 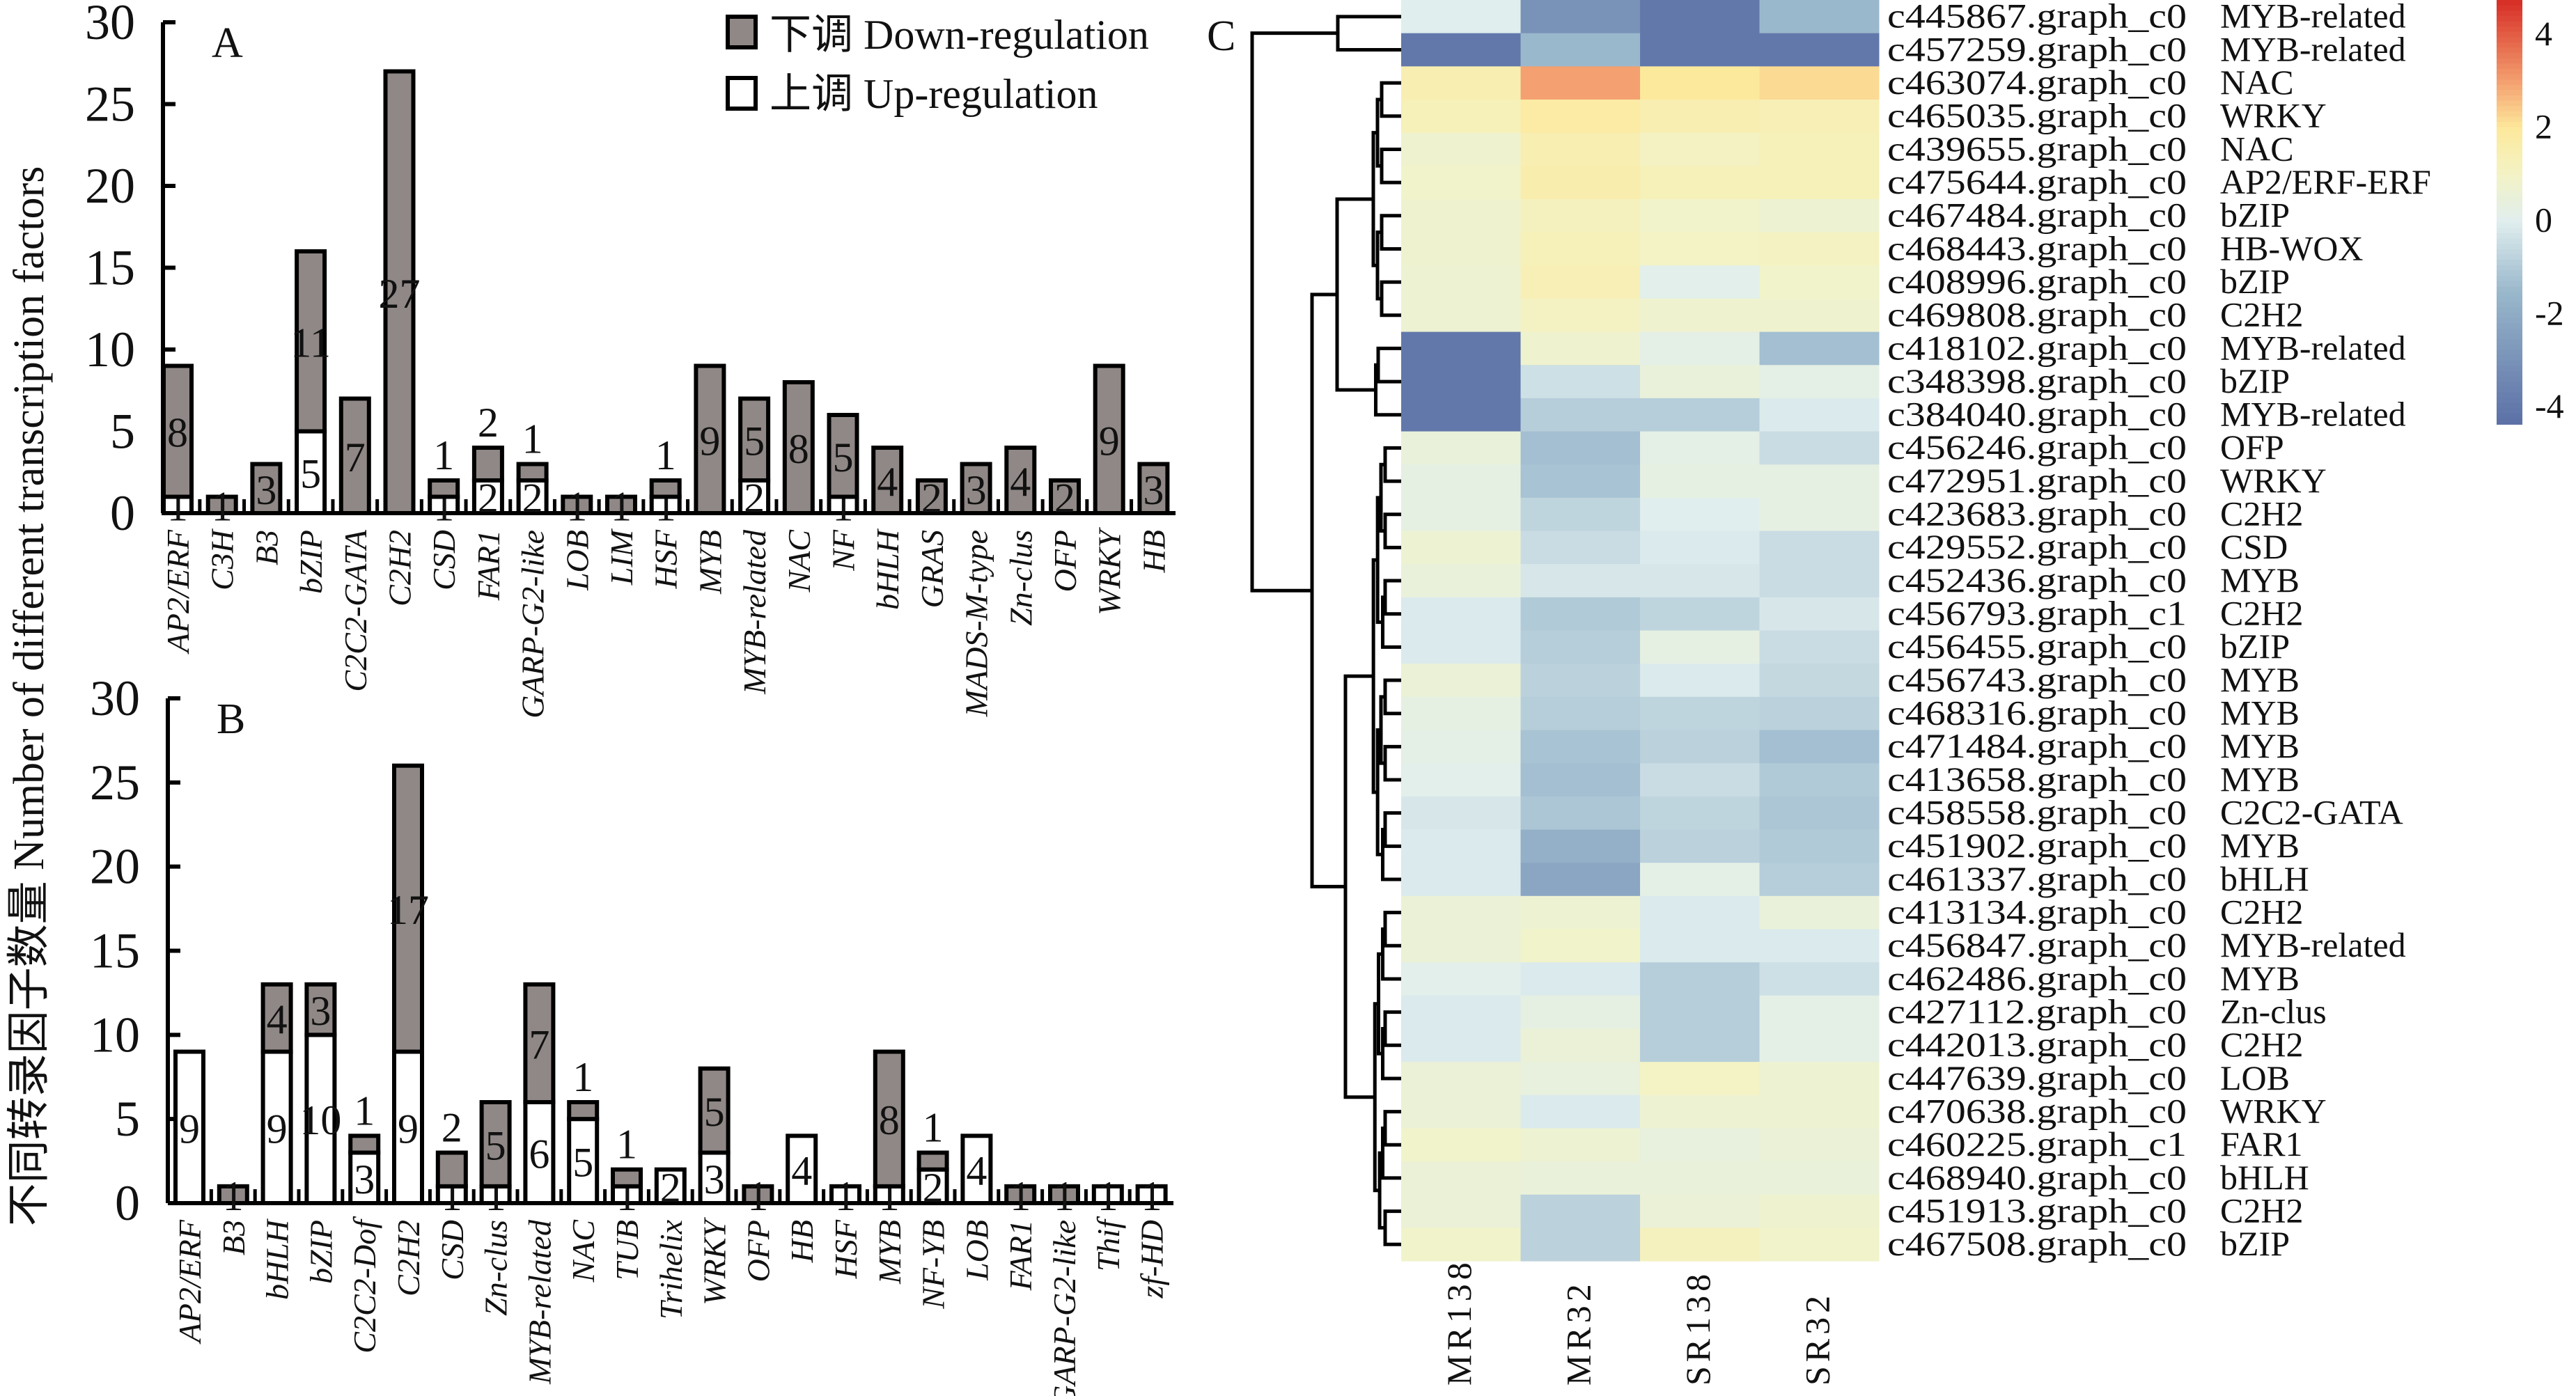 What do you see at coordinates (754, 499) in the screenshot?
I see `data-label-up: 2` at bounding box center [754, 499].